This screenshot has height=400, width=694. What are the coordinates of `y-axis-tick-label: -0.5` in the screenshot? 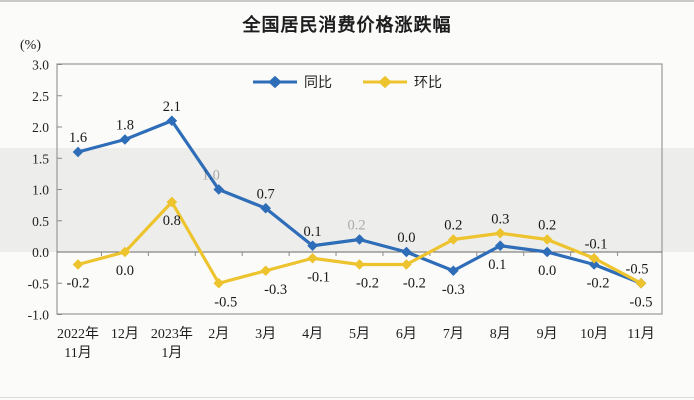 It's located at (39, 283).